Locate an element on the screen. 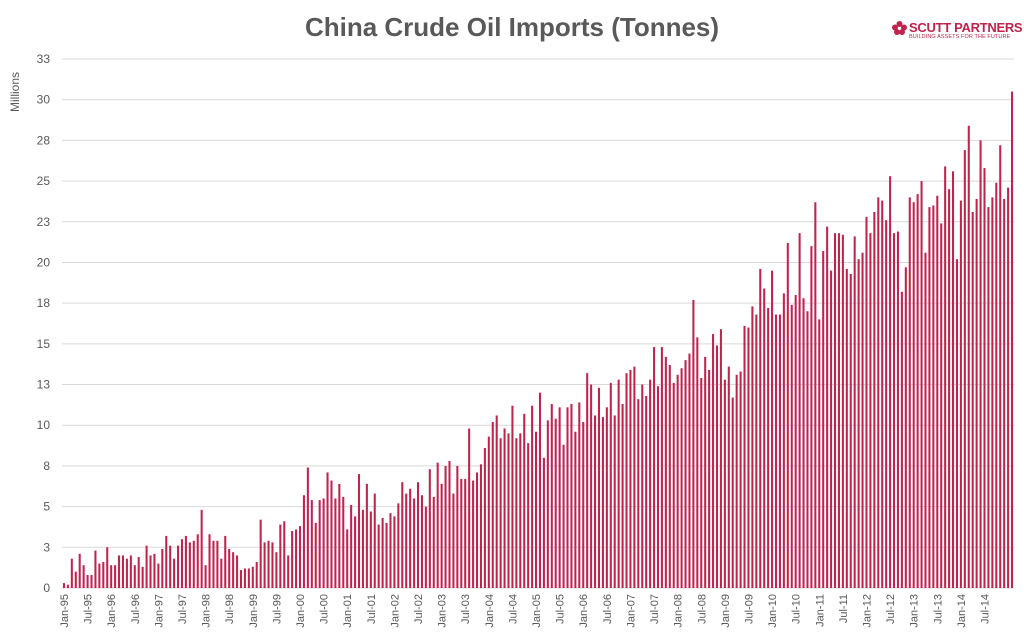 The height and width of the screenshot is (642, 1024). x-tick-label: Jul-08 is located at coordinates (702, 609).